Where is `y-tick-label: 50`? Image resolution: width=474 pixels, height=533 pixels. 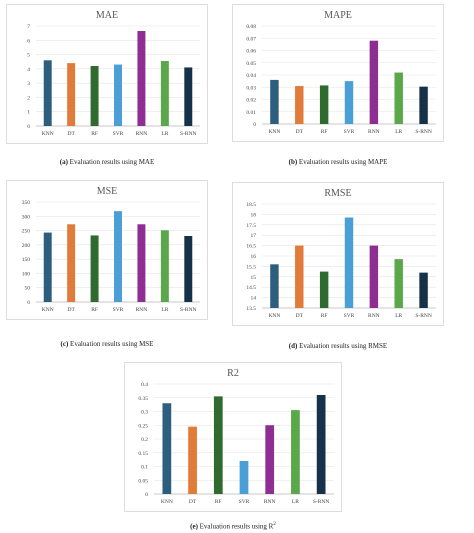 y-tick-label: 50 is located at coordinates (28, 289).